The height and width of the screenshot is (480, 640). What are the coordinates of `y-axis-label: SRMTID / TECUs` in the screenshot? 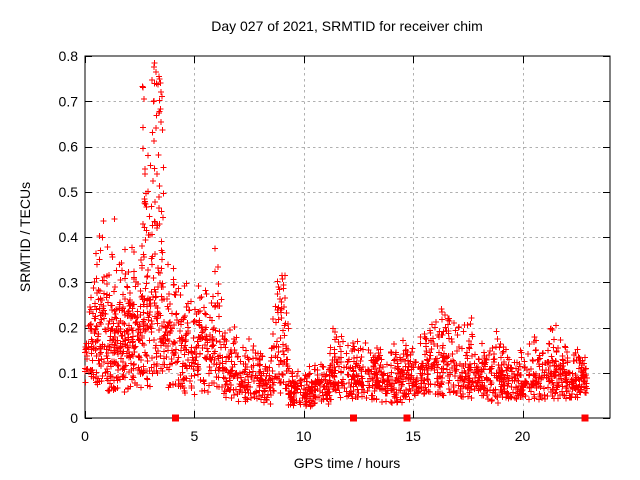 It's located at (25, 237).